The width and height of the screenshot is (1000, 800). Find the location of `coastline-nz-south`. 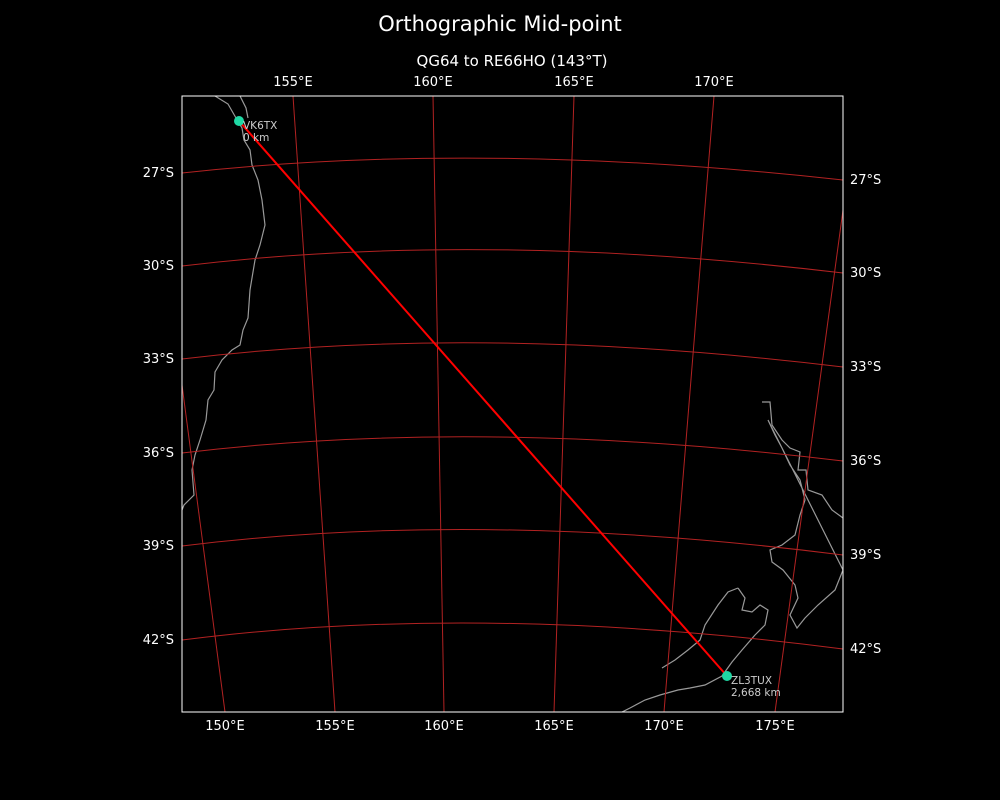

coastline-nz-south is located at coordinates (695, 649).